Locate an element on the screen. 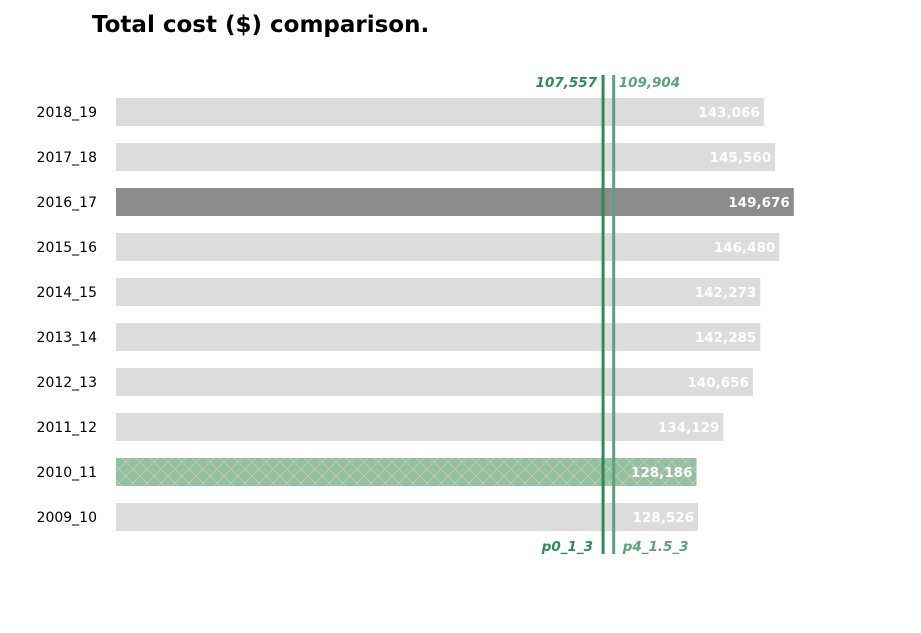  value-label-2012_13: 140,656 is located at coordinates (718, 383).